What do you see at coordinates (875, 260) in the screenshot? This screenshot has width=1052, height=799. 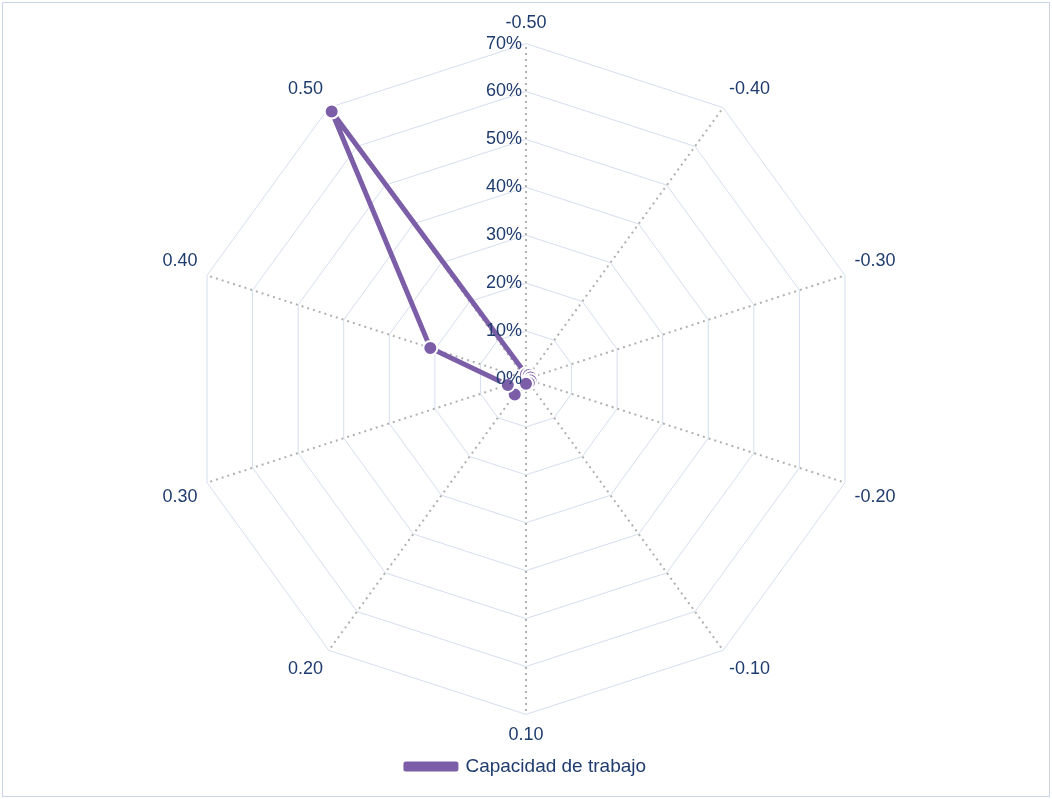 I see `spoke-label: -0.30` at bounding box center [875, 260].